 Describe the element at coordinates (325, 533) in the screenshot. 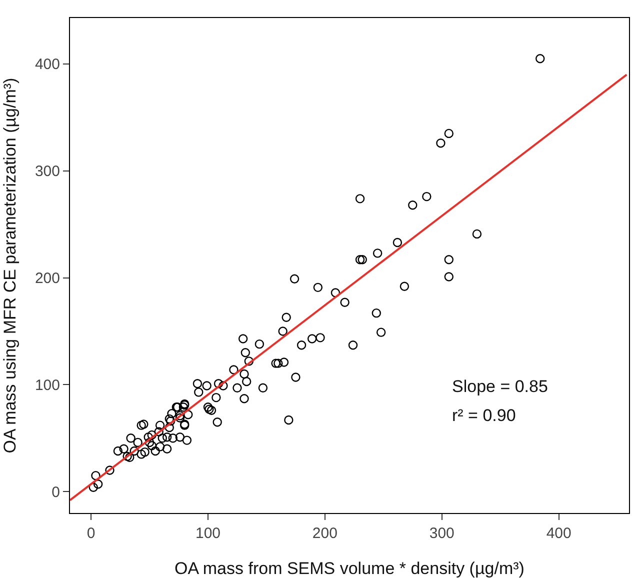

I see `x-tick-label: 200` at that location.